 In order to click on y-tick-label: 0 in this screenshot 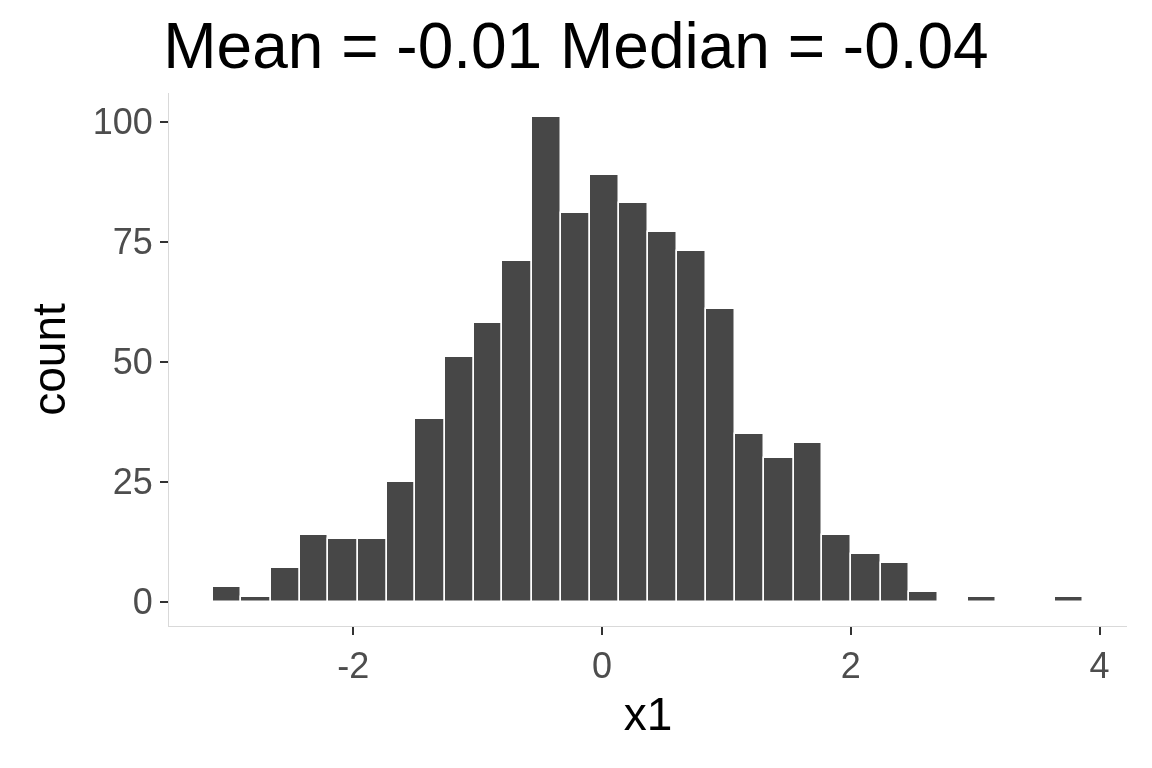, I will do `click(142, 602)`.